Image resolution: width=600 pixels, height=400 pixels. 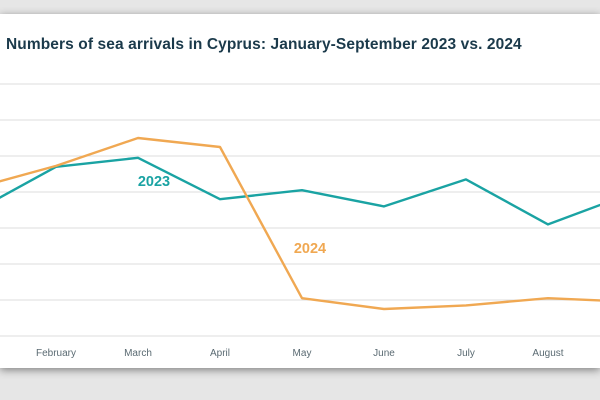 I want to click on x-tick-label: April, so click(x=220, y=353).